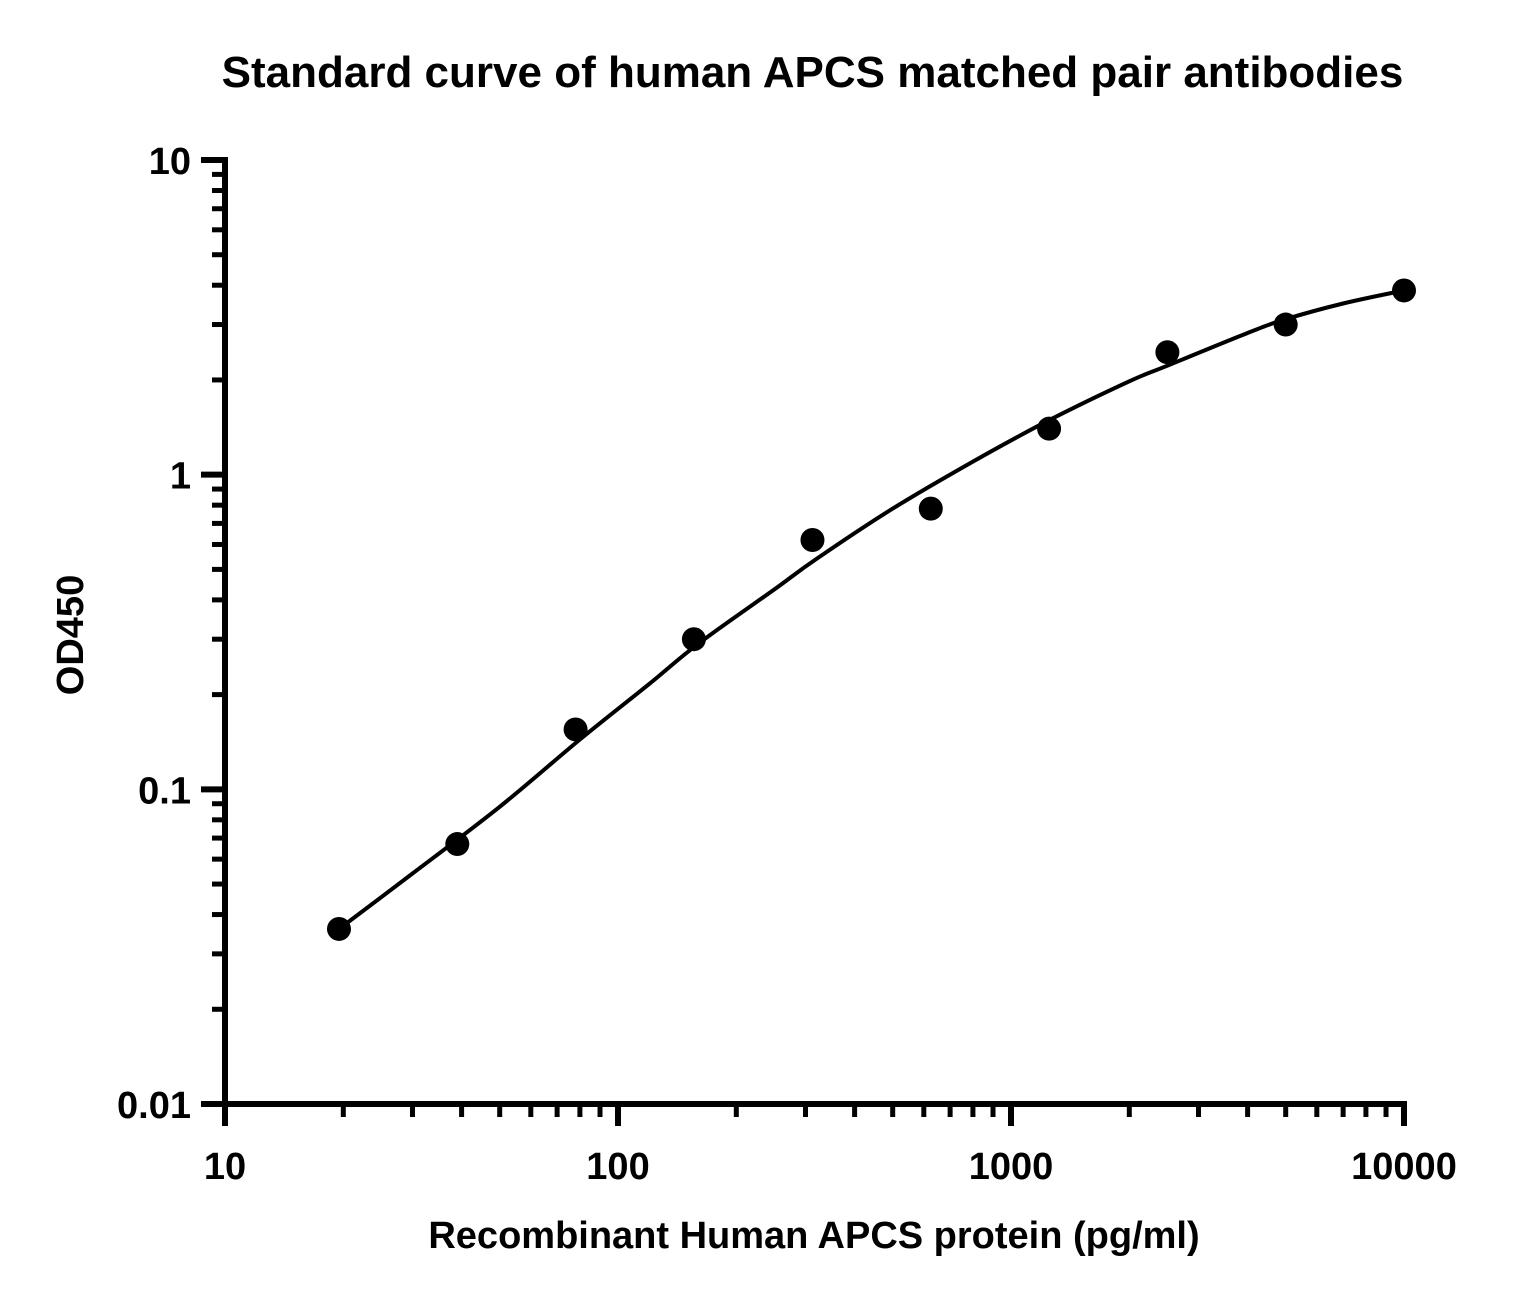 This screenshot has height=1301, width=1535. I want to click on x-axis-title: Recombinant Human APCS protein (pg/ml), so click(813, 1236).